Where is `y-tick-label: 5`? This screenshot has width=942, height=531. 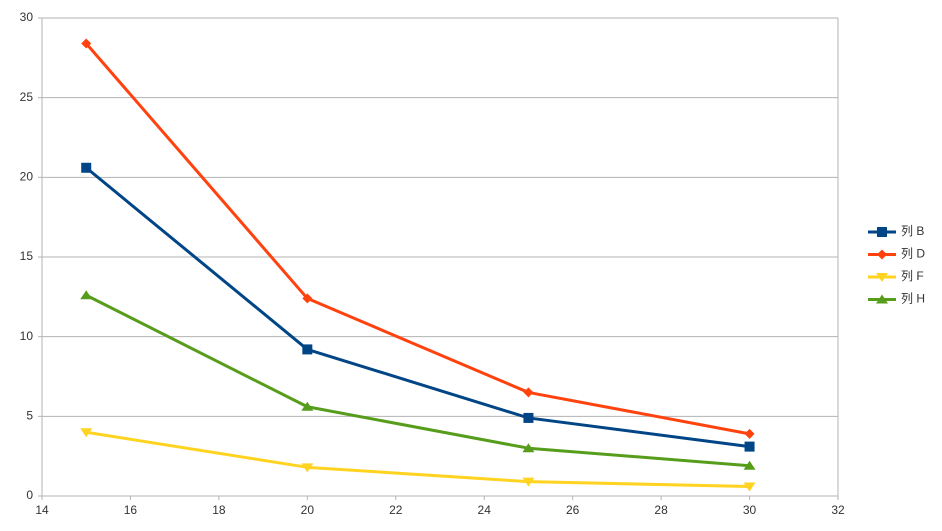 y-tick-label: 5 is located at coordinates (29, 416).